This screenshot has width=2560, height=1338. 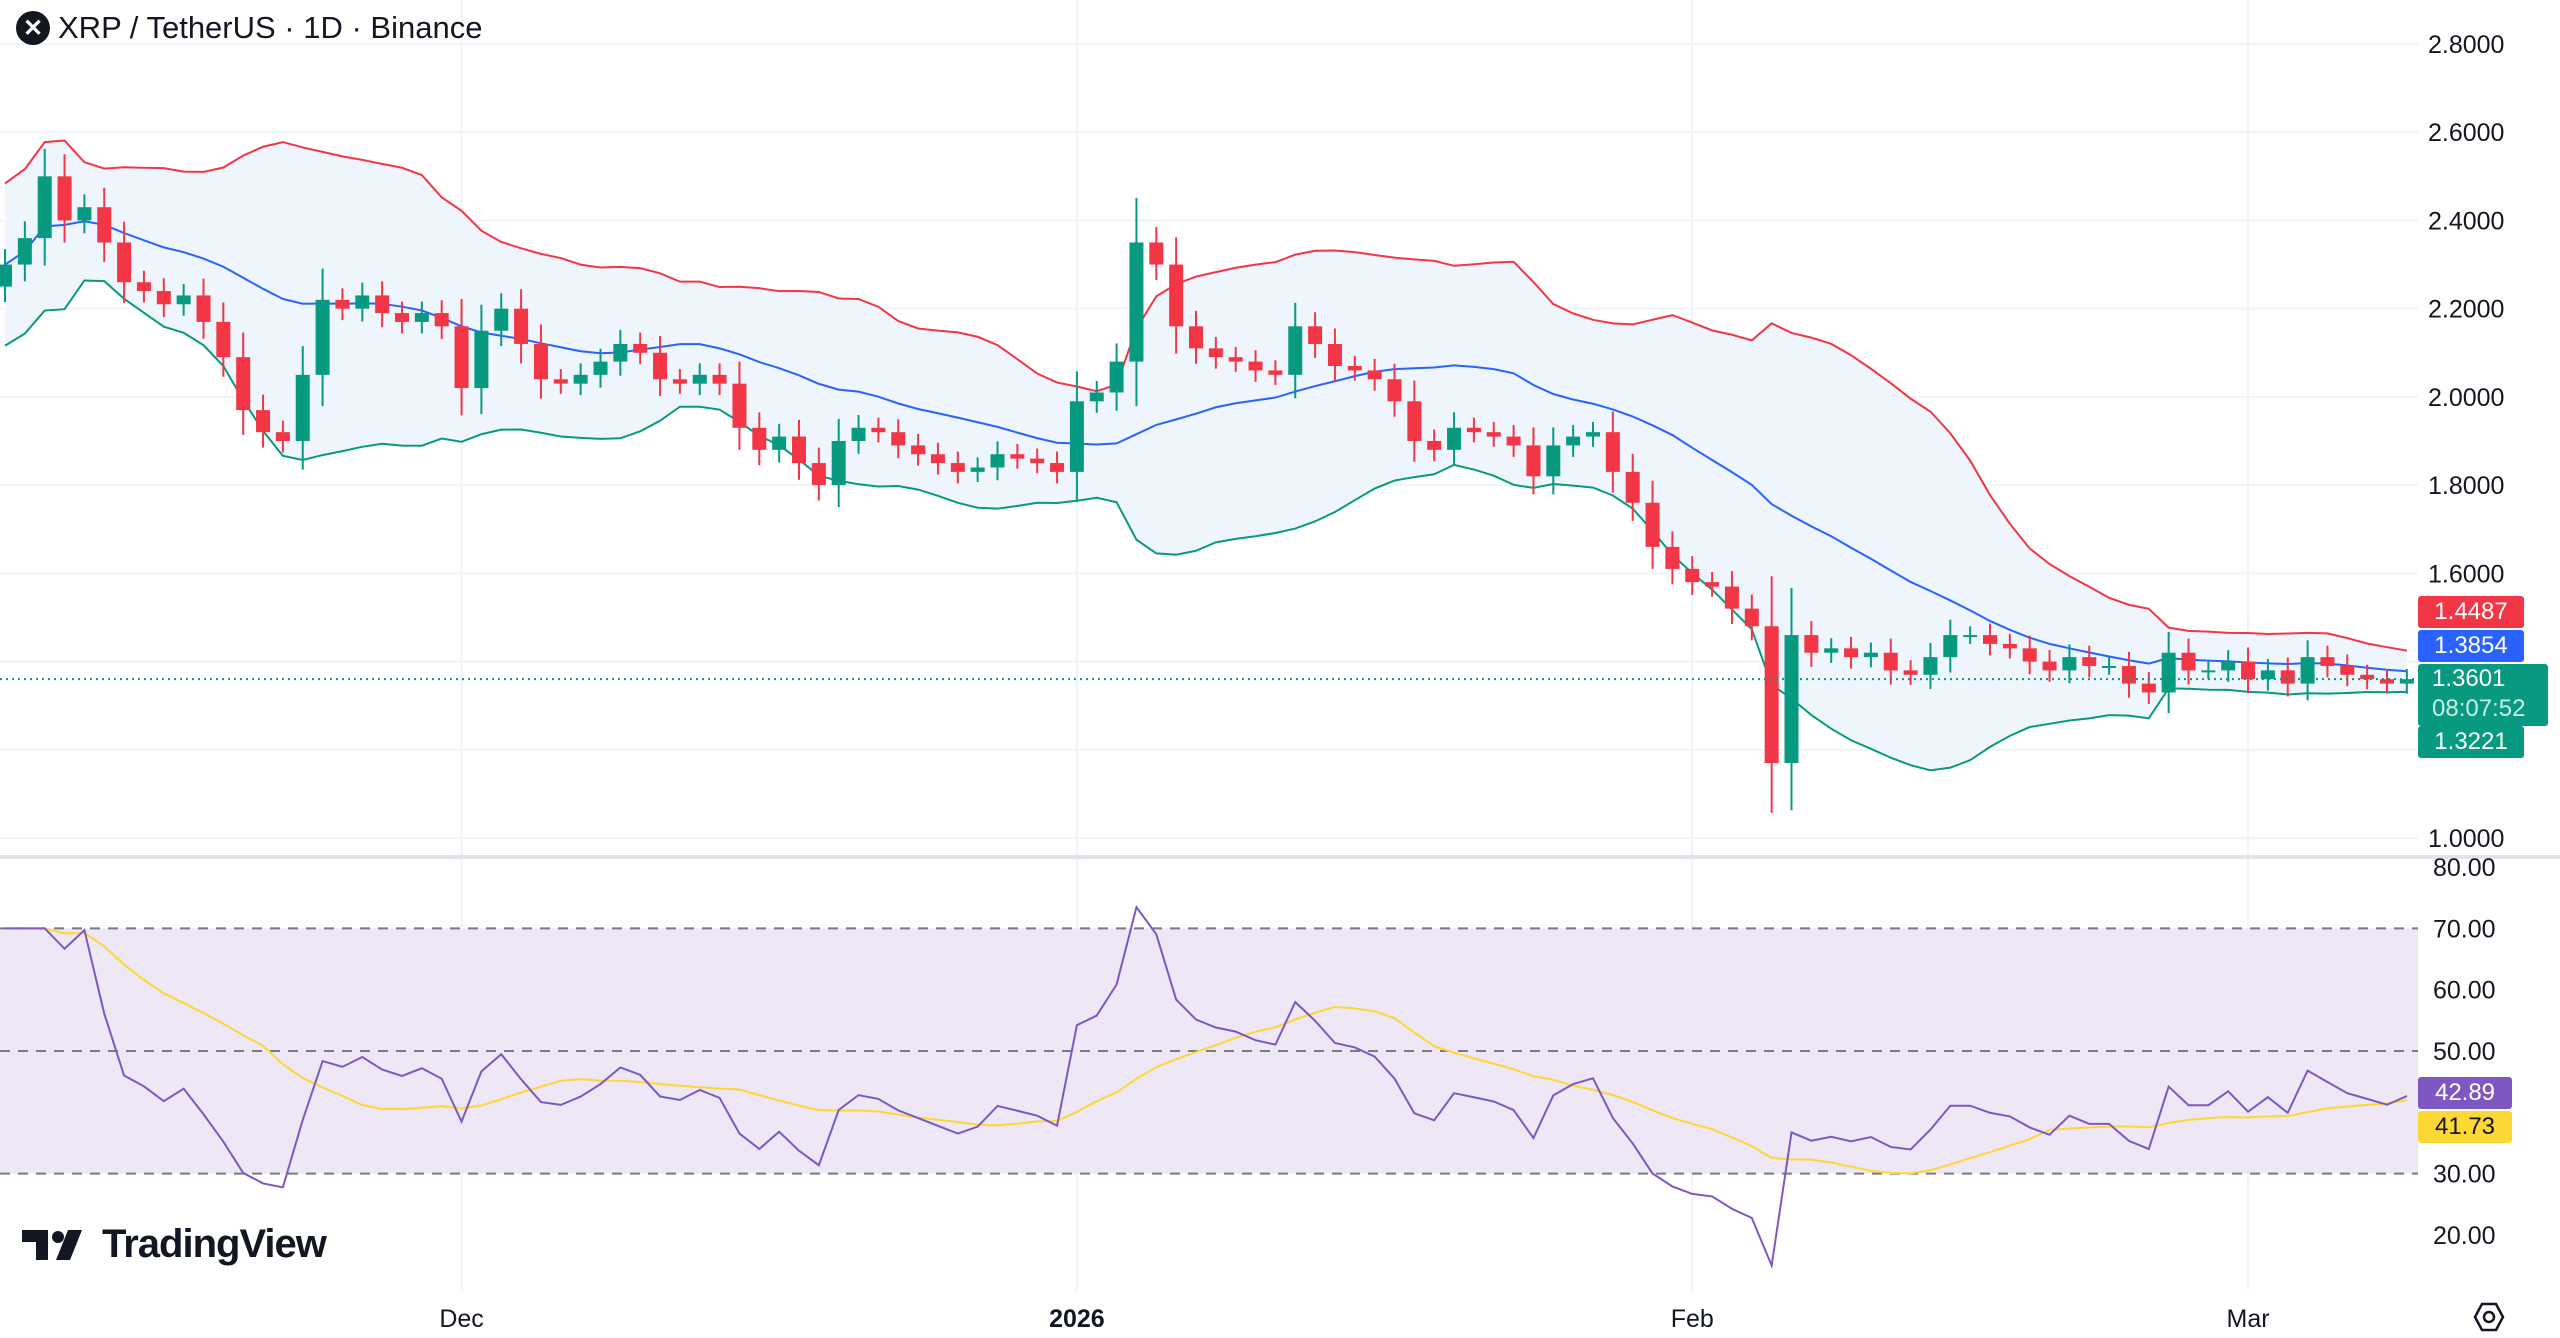 I want to click on price-tick-label: 2.8000, so click(x=2466, y=45).